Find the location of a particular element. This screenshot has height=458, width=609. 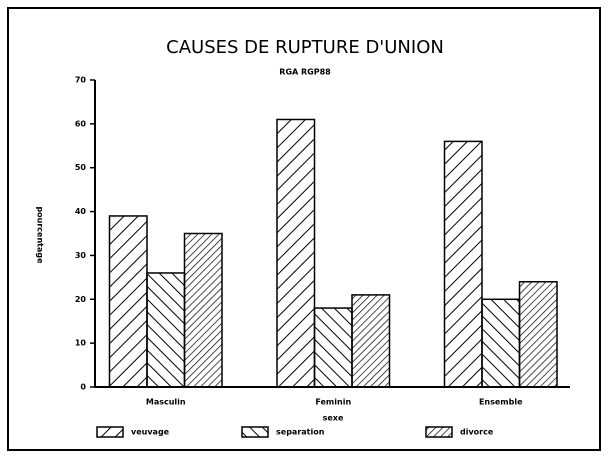

y-tick-label: 70 is located at coordinates (81, 80).